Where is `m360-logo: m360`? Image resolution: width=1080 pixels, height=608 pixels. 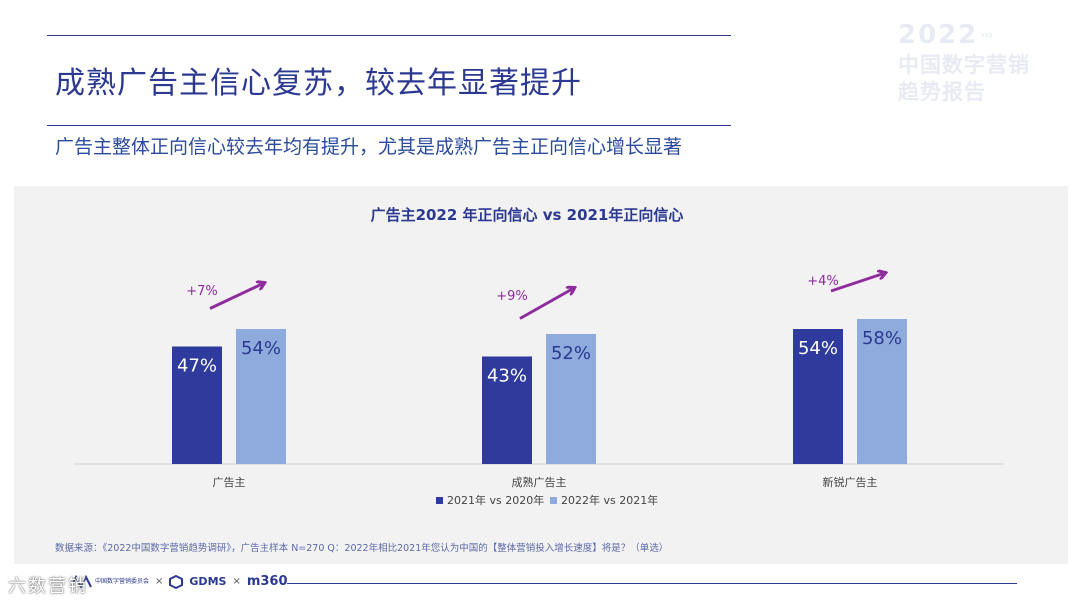
m360-logo: m360 is located at coordinates (267, 581).